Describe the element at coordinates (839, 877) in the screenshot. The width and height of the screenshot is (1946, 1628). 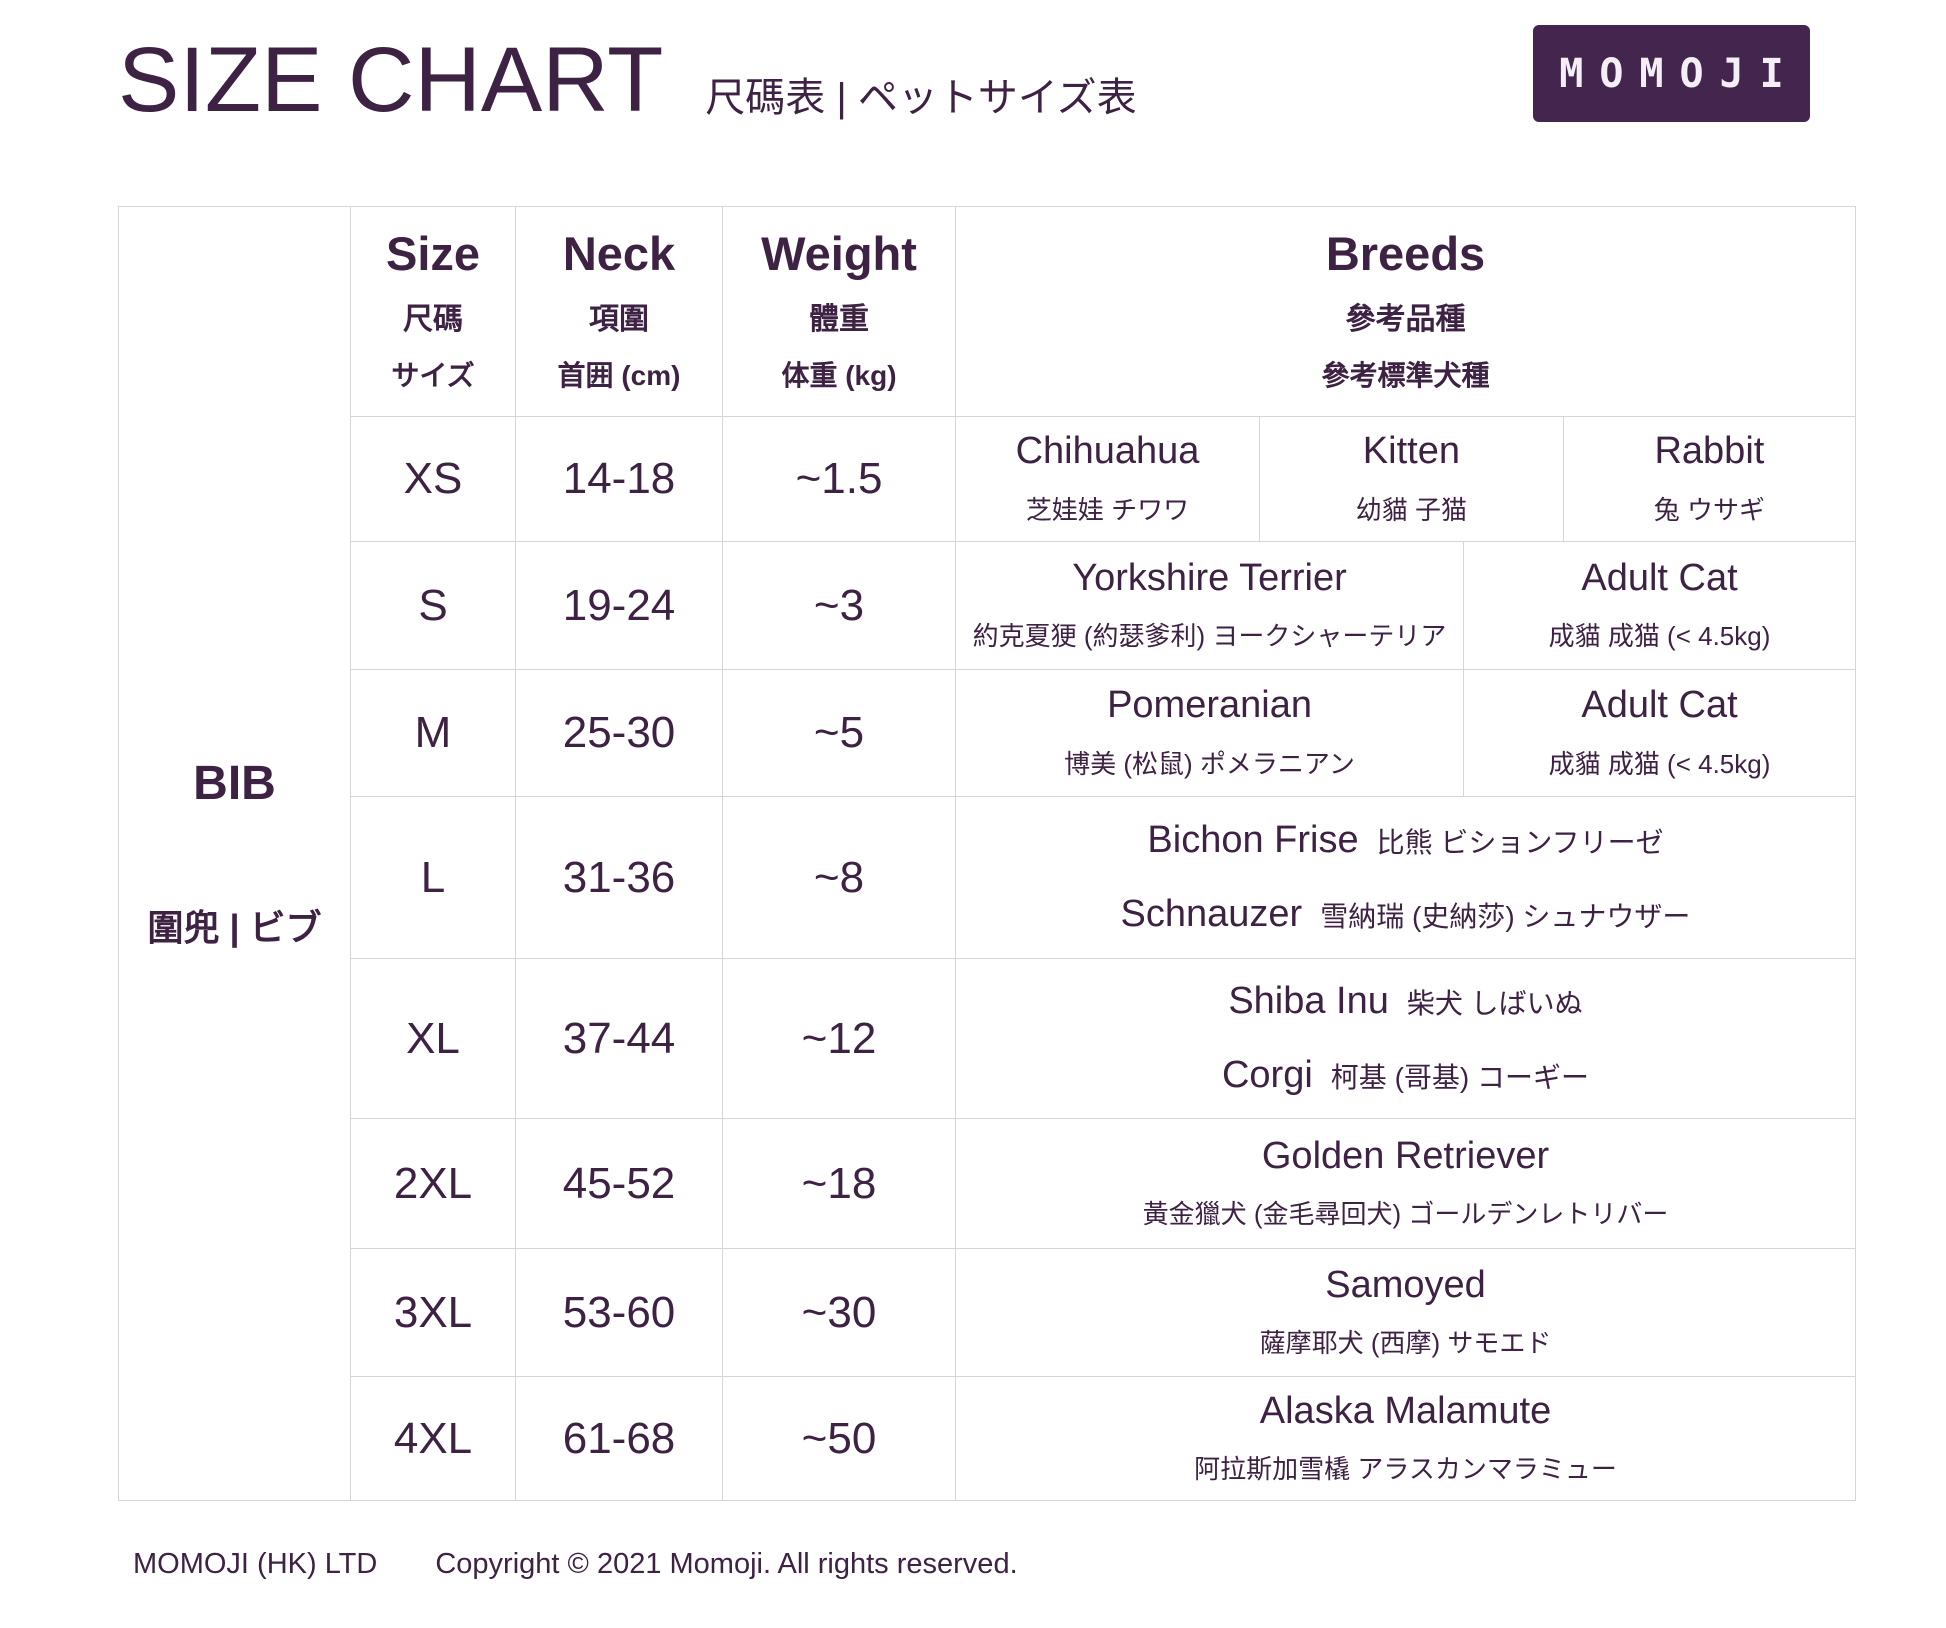
I see `weight-value: ~8` at that location.